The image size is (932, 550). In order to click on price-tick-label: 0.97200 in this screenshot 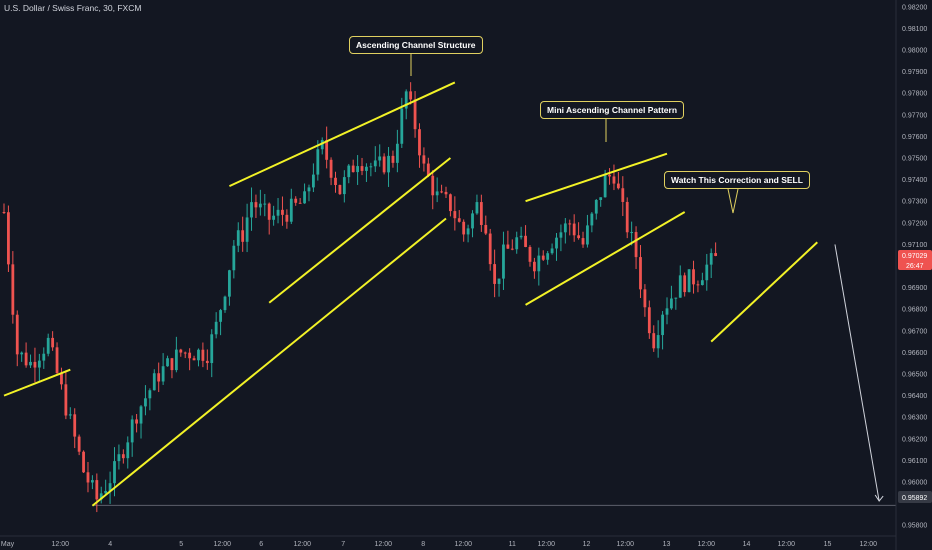, I will do `click(914, 223)`.